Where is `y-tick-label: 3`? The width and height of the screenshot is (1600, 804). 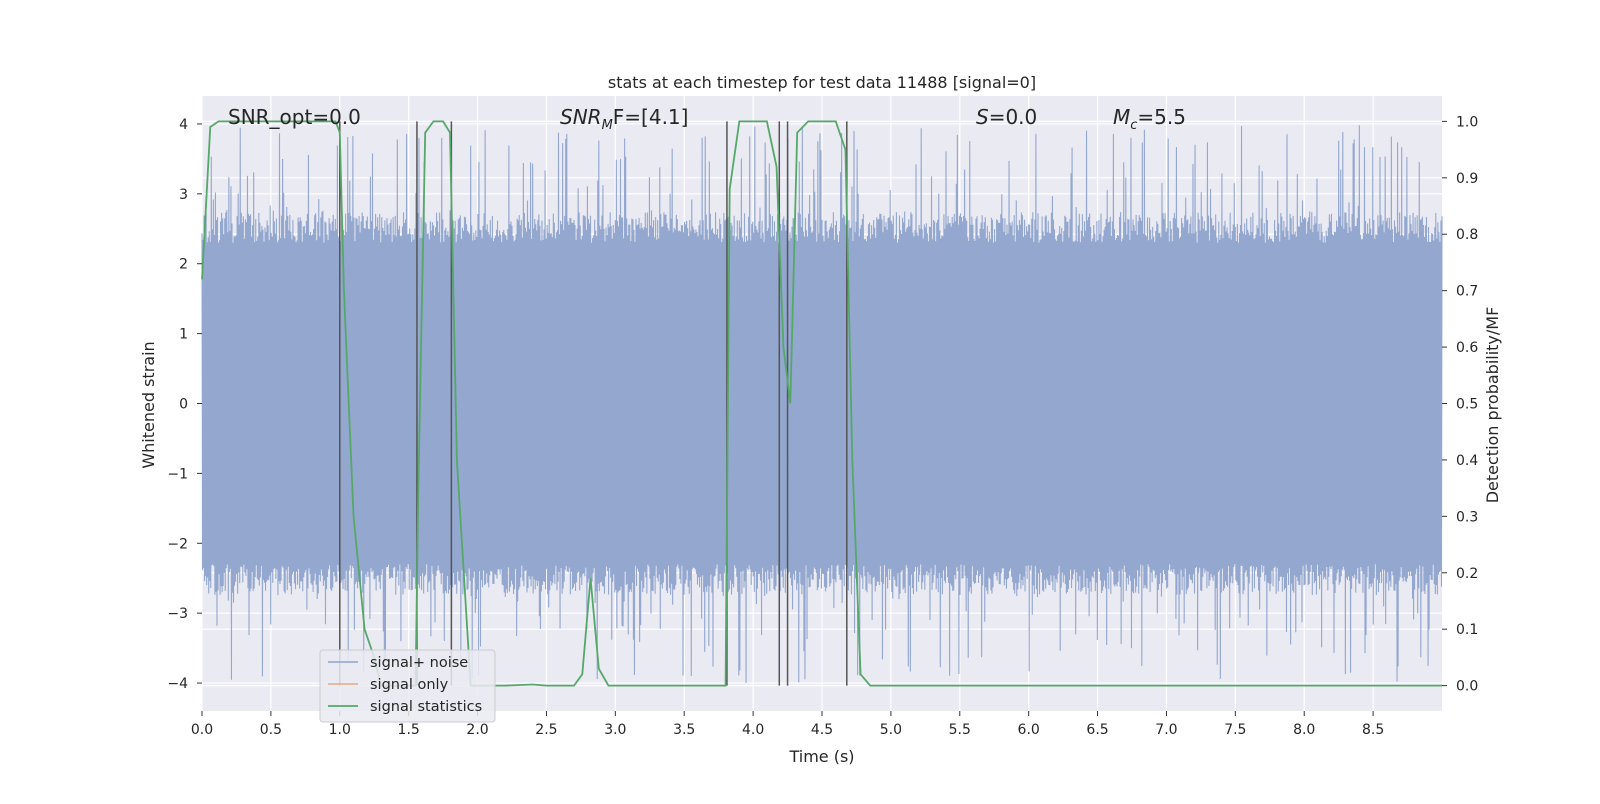
y-tick-label: 3 is located at coordinates (183, 195).